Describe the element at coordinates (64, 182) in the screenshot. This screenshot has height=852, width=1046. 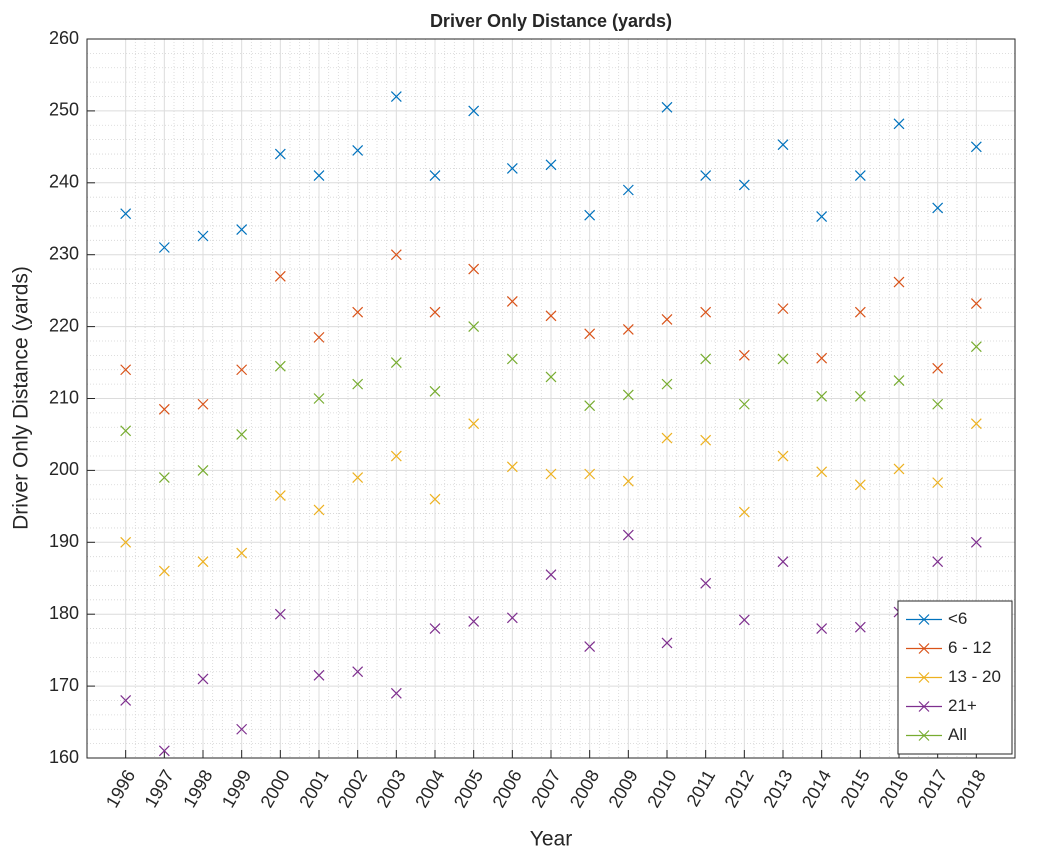
I see `y-tick-label: 240` at that location.